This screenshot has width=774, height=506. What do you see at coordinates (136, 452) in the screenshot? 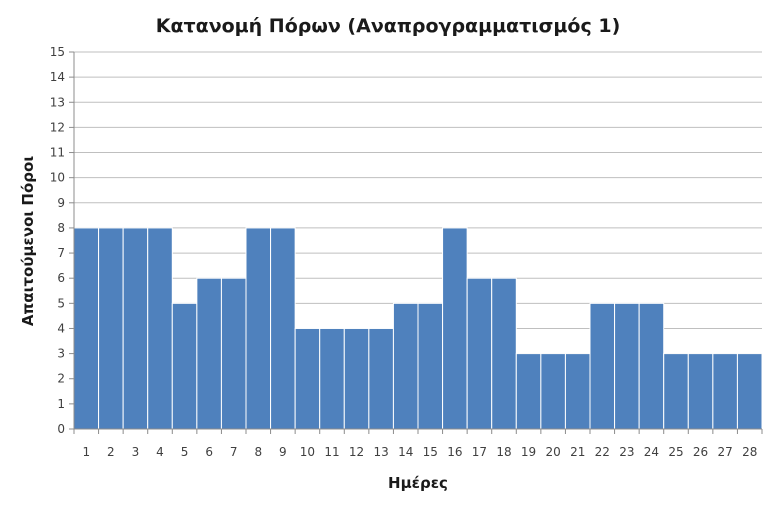
I see `x-tick-label: 3` at bounding box center [136, 452].